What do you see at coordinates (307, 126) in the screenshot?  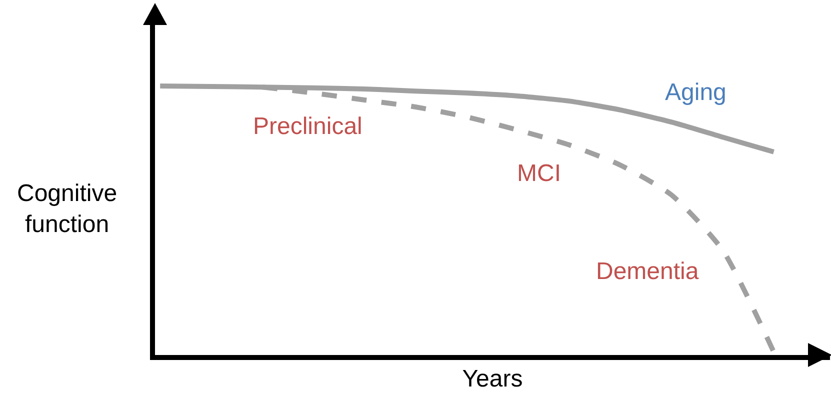 I see `annotation: Preclinical` at bounding box center [307, 126].